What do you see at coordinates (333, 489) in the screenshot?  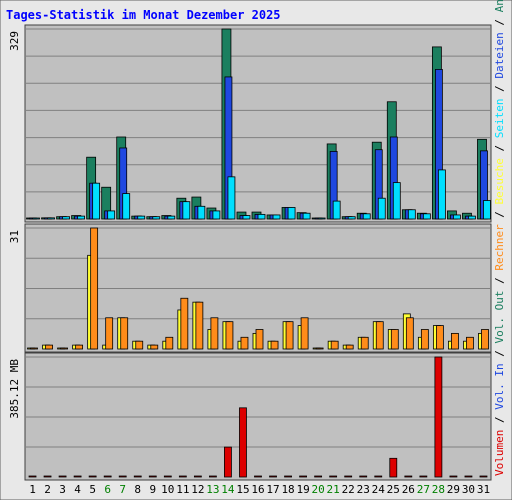 I see `x-tick-label-21: 21` at bounding box center [333, 489].